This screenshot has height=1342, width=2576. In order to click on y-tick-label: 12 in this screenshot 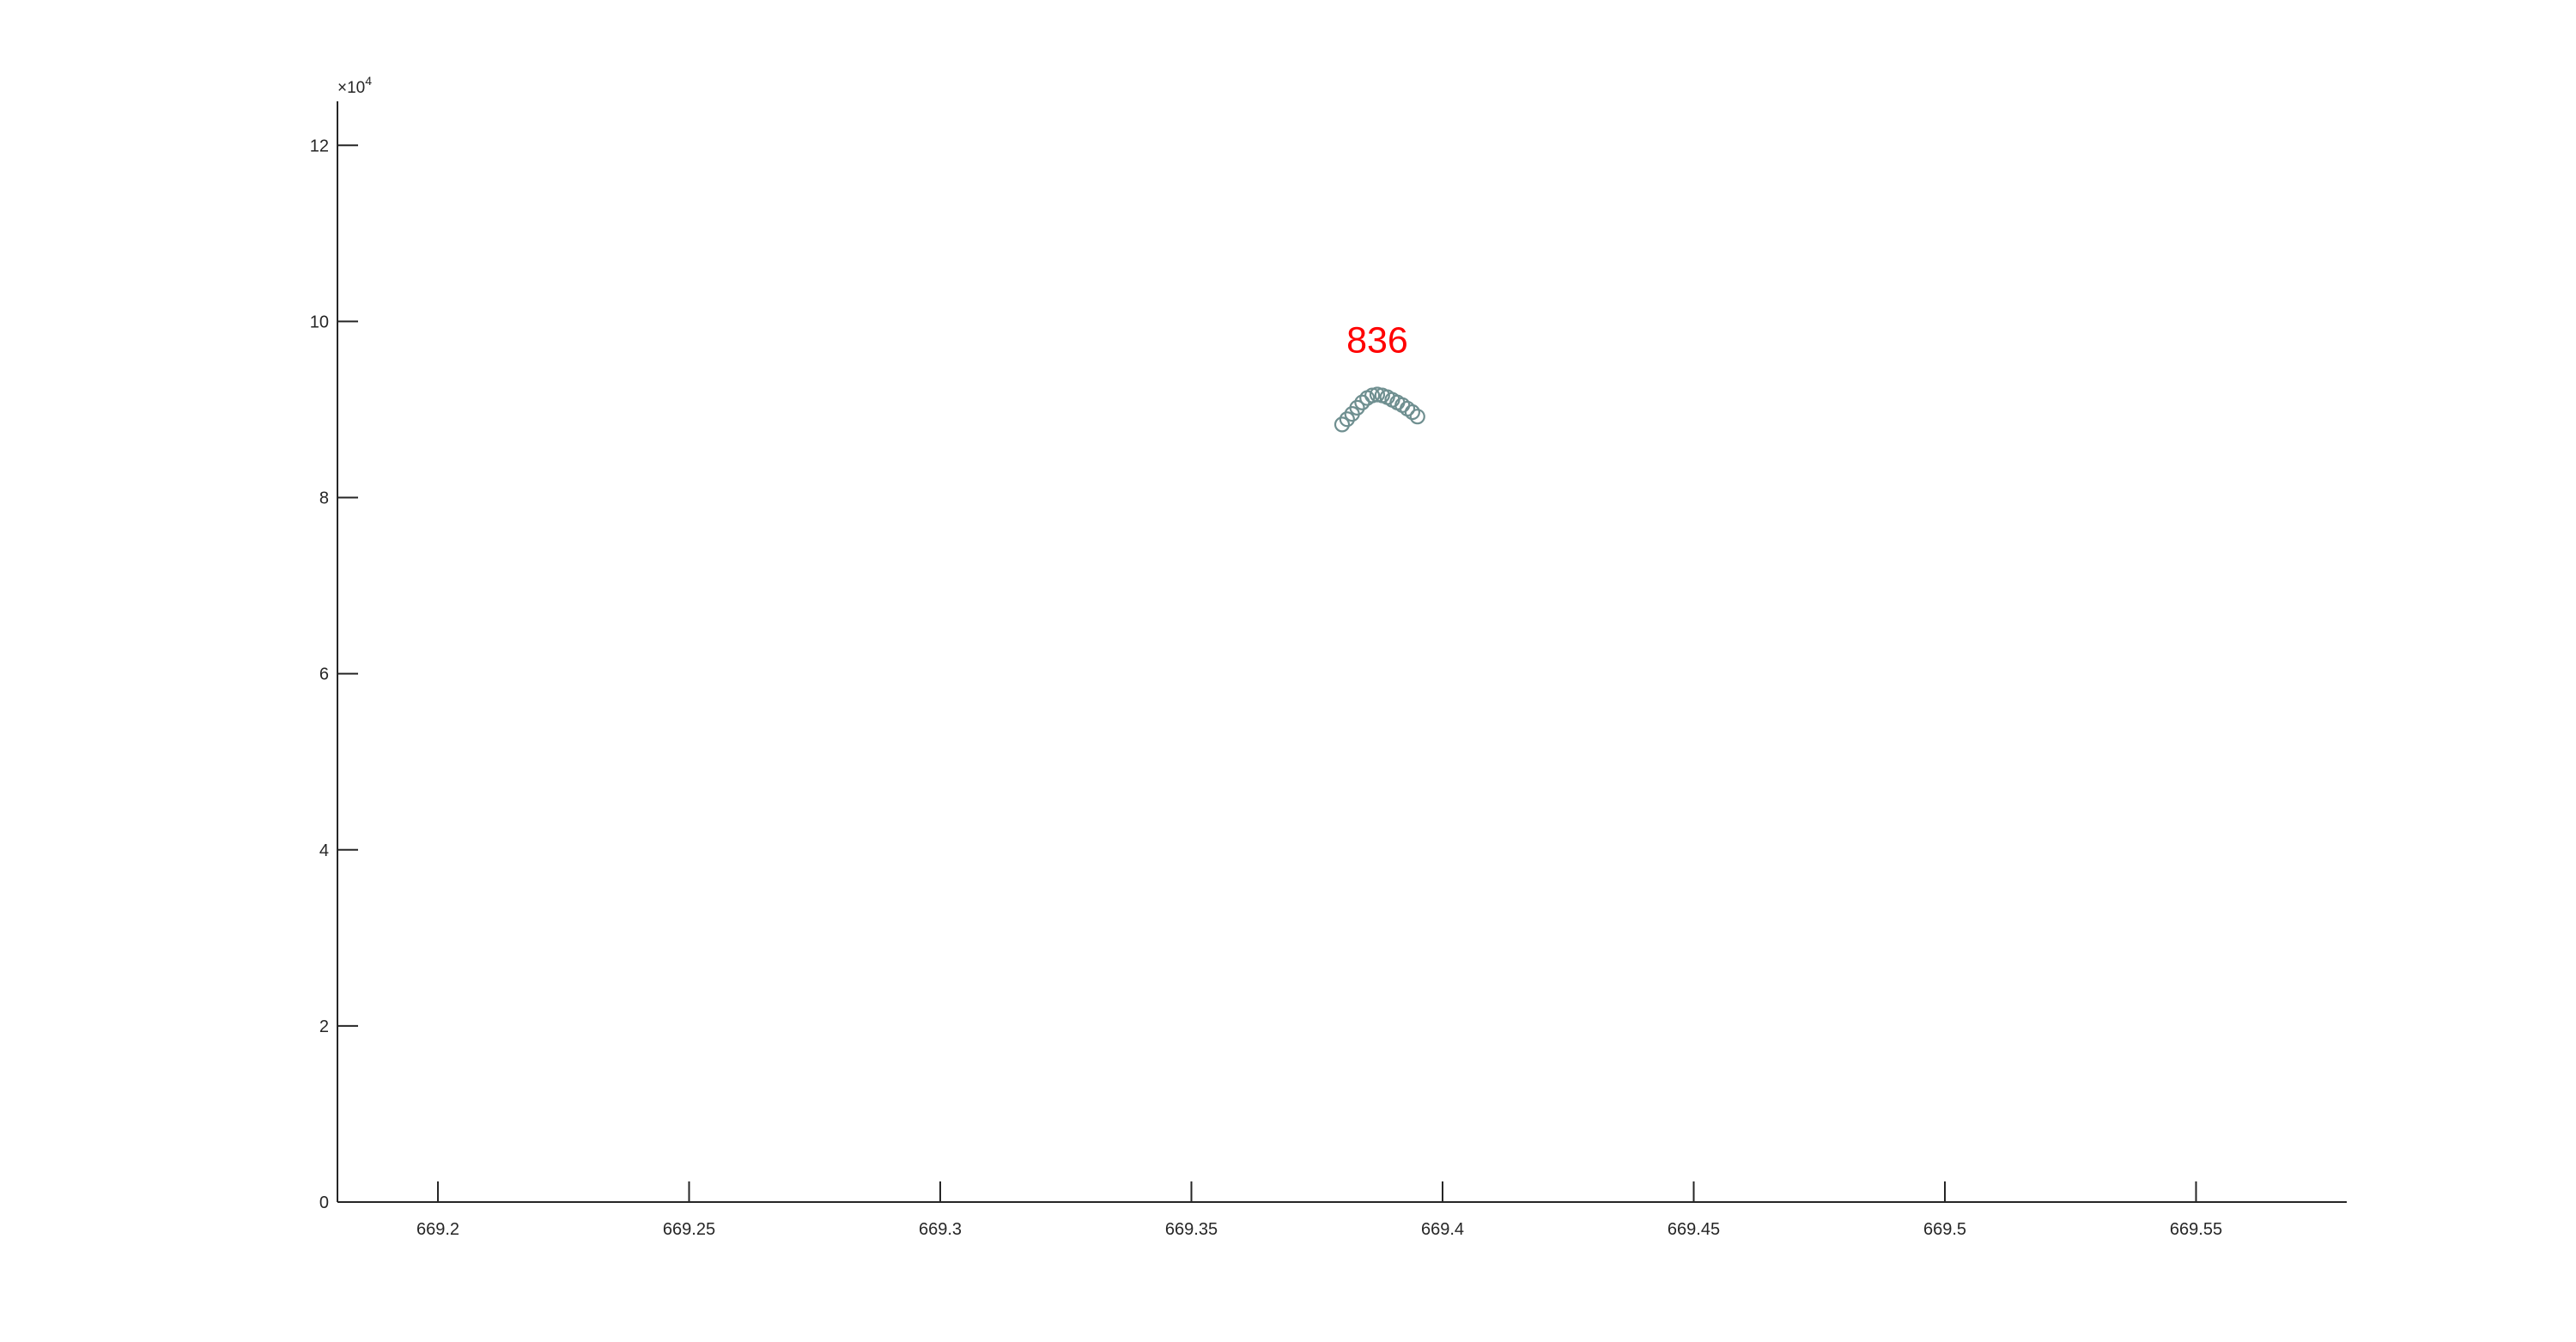, I will do `click(319, 146)`.